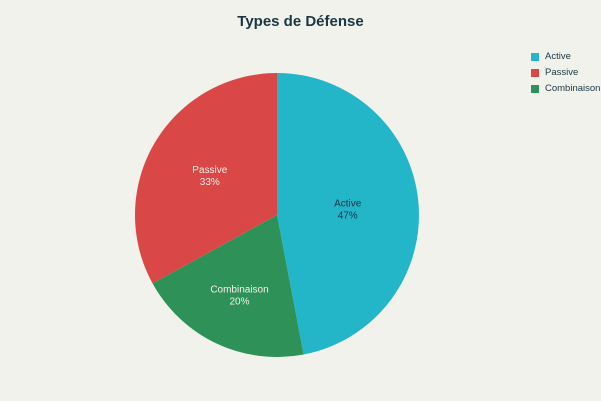 The width and height of the screenshot is (601, 401). Describe the element at coordinates (535, 88) in the screenshot. I see `legend-swatch-combinaison` at that location.